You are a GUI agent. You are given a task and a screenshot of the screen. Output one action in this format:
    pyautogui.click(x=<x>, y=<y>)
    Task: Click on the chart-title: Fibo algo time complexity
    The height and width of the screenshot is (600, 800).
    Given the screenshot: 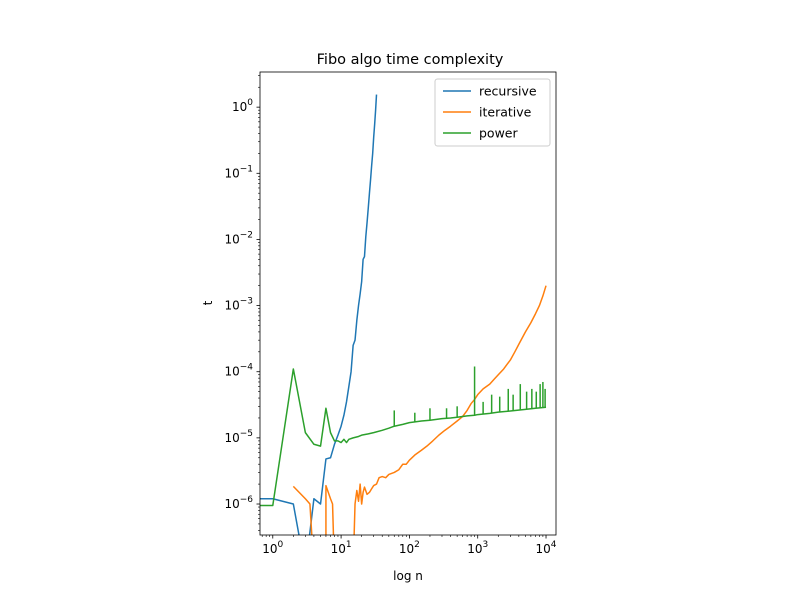 What is the action you would take?
    pyautogui.click(x=410, y=60)
    